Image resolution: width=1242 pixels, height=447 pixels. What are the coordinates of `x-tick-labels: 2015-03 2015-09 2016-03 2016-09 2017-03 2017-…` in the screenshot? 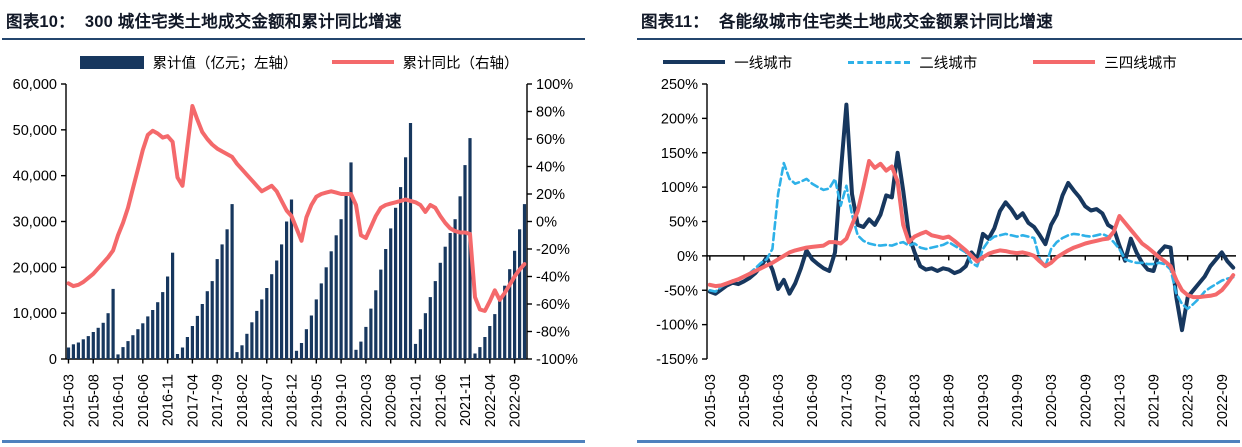 It's located at (967, 400).